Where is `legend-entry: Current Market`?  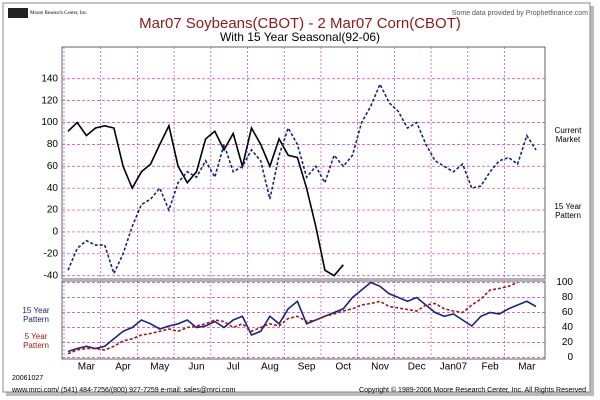 legend-entry: Current Market is located at coordinates (568, 135).